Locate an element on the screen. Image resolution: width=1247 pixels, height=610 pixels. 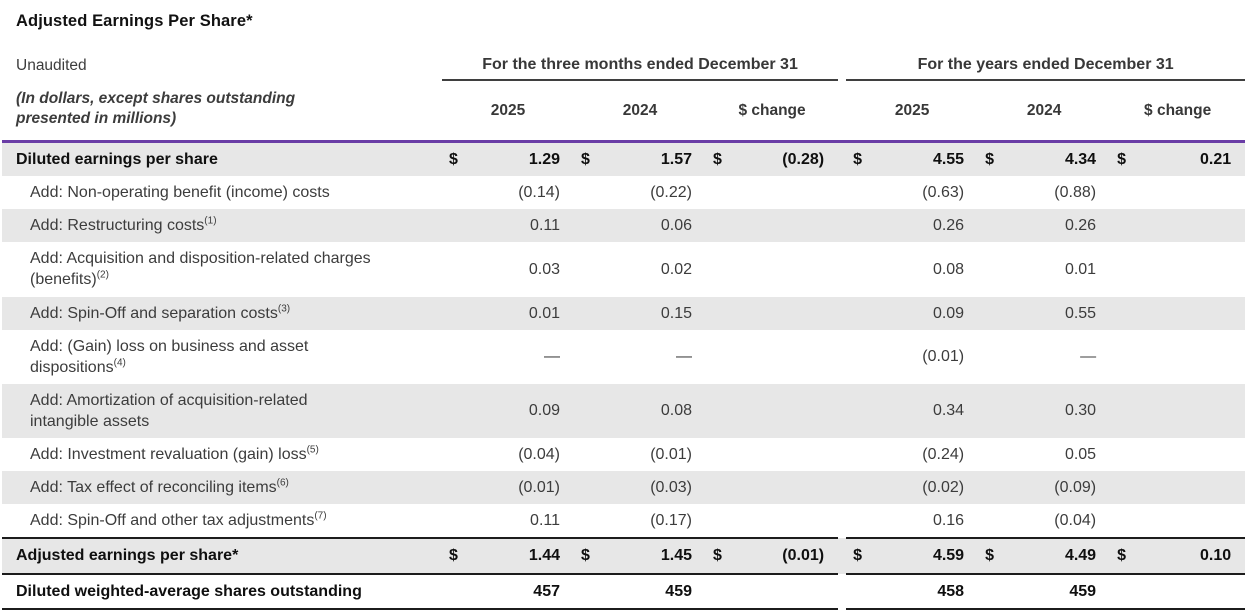
value-cell: — is located at coordinates (552, 357).